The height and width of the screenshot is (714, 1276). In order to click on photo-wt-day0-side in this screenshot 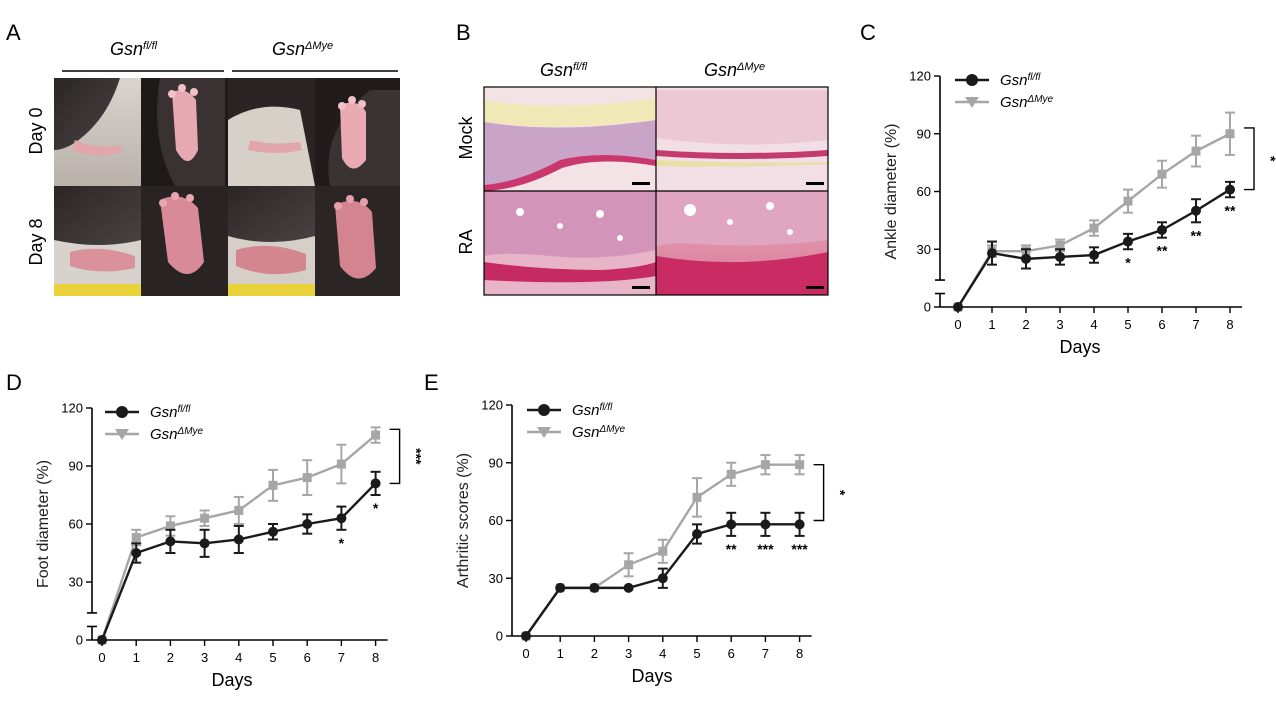, I will do `click(97, 132)`.